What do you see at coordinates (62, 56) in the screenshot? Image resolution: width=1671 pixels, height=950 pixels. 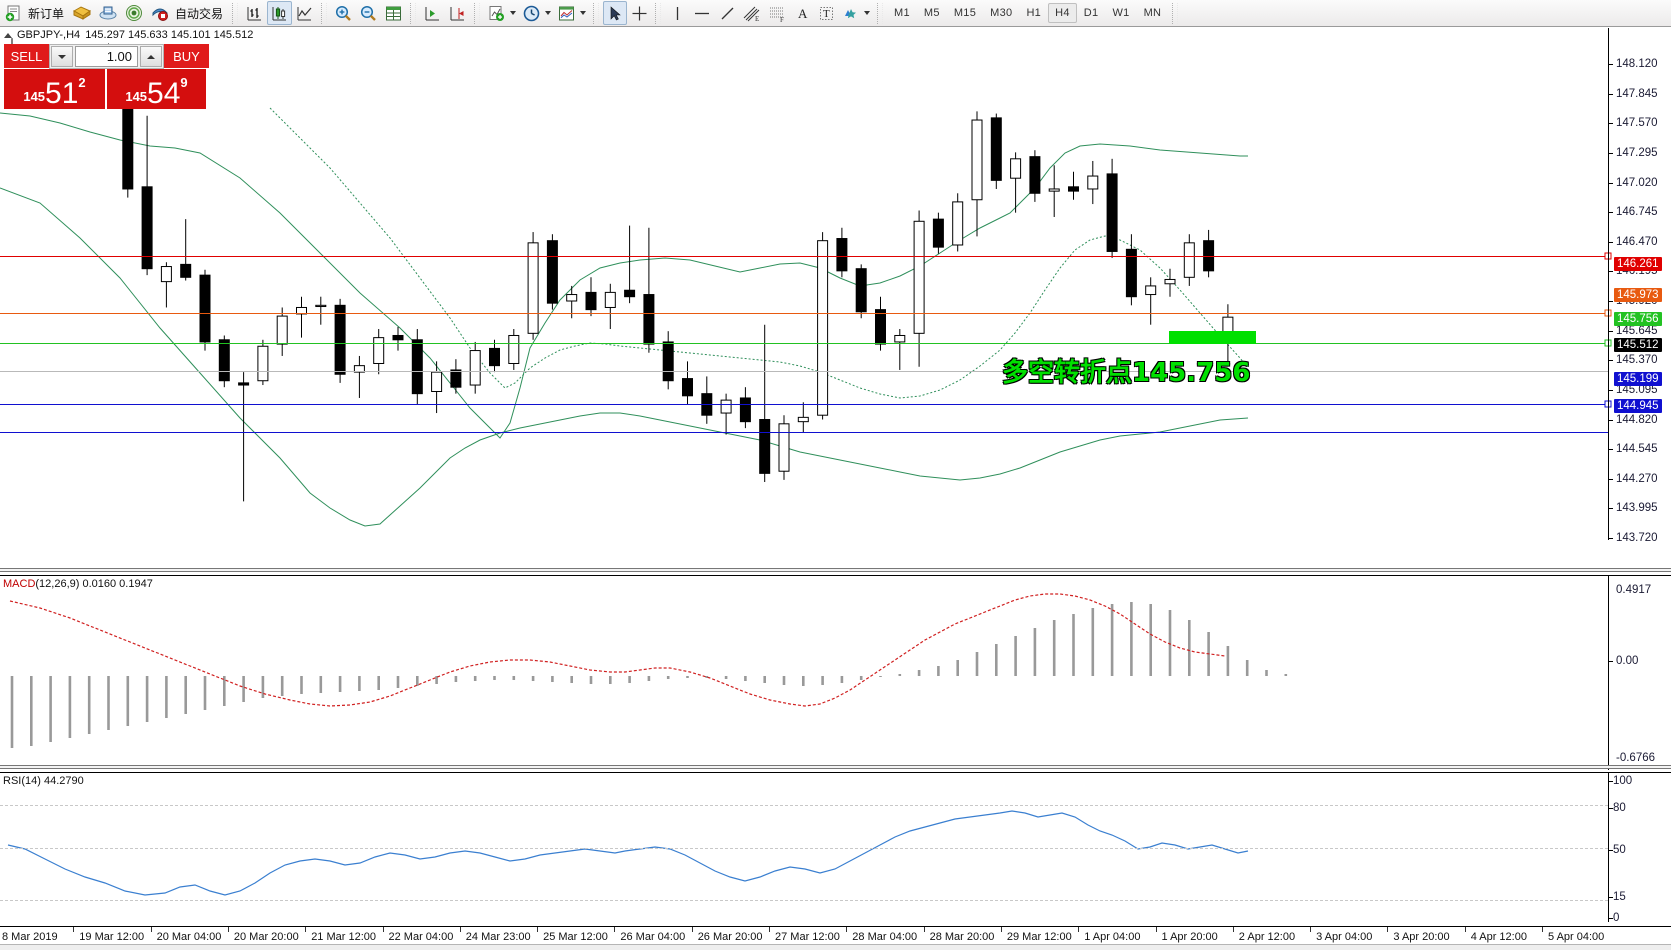 I see `volume-decrement-button` at bounding box center [62, 56].